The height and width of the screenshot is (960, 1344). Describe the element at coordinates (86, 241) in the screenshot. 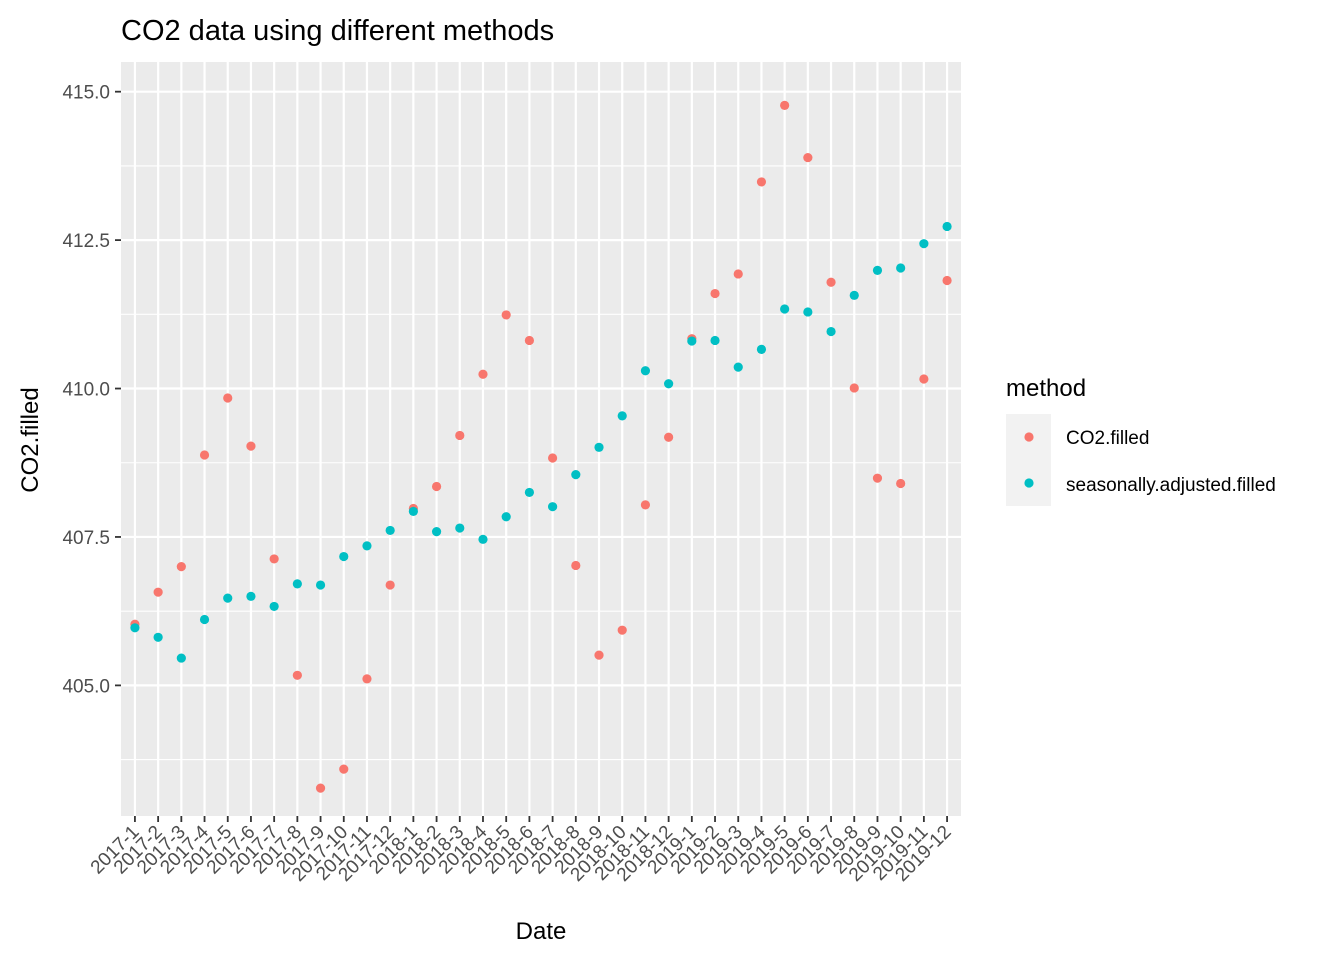

I see `y-tick-label: 412.5` at that location.